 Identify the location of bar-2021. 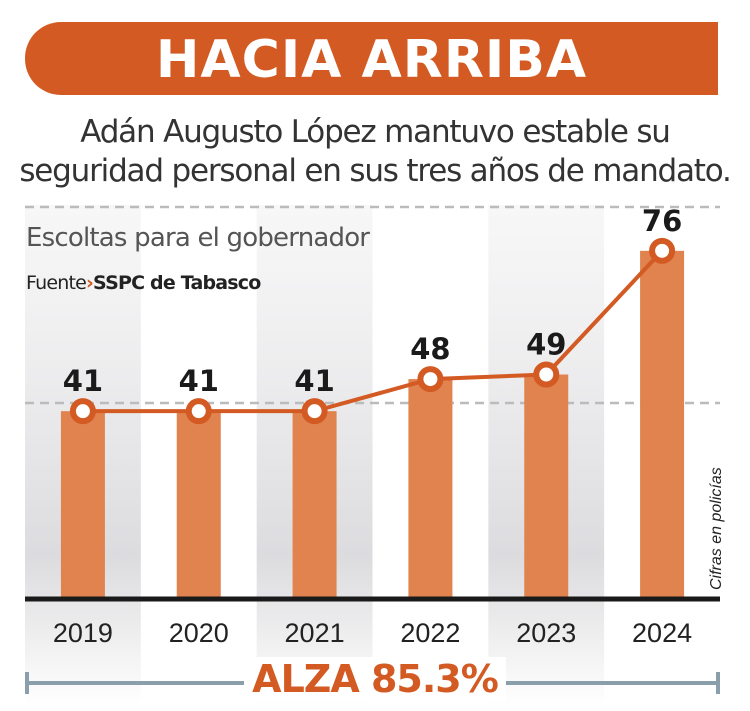
(314, 505).